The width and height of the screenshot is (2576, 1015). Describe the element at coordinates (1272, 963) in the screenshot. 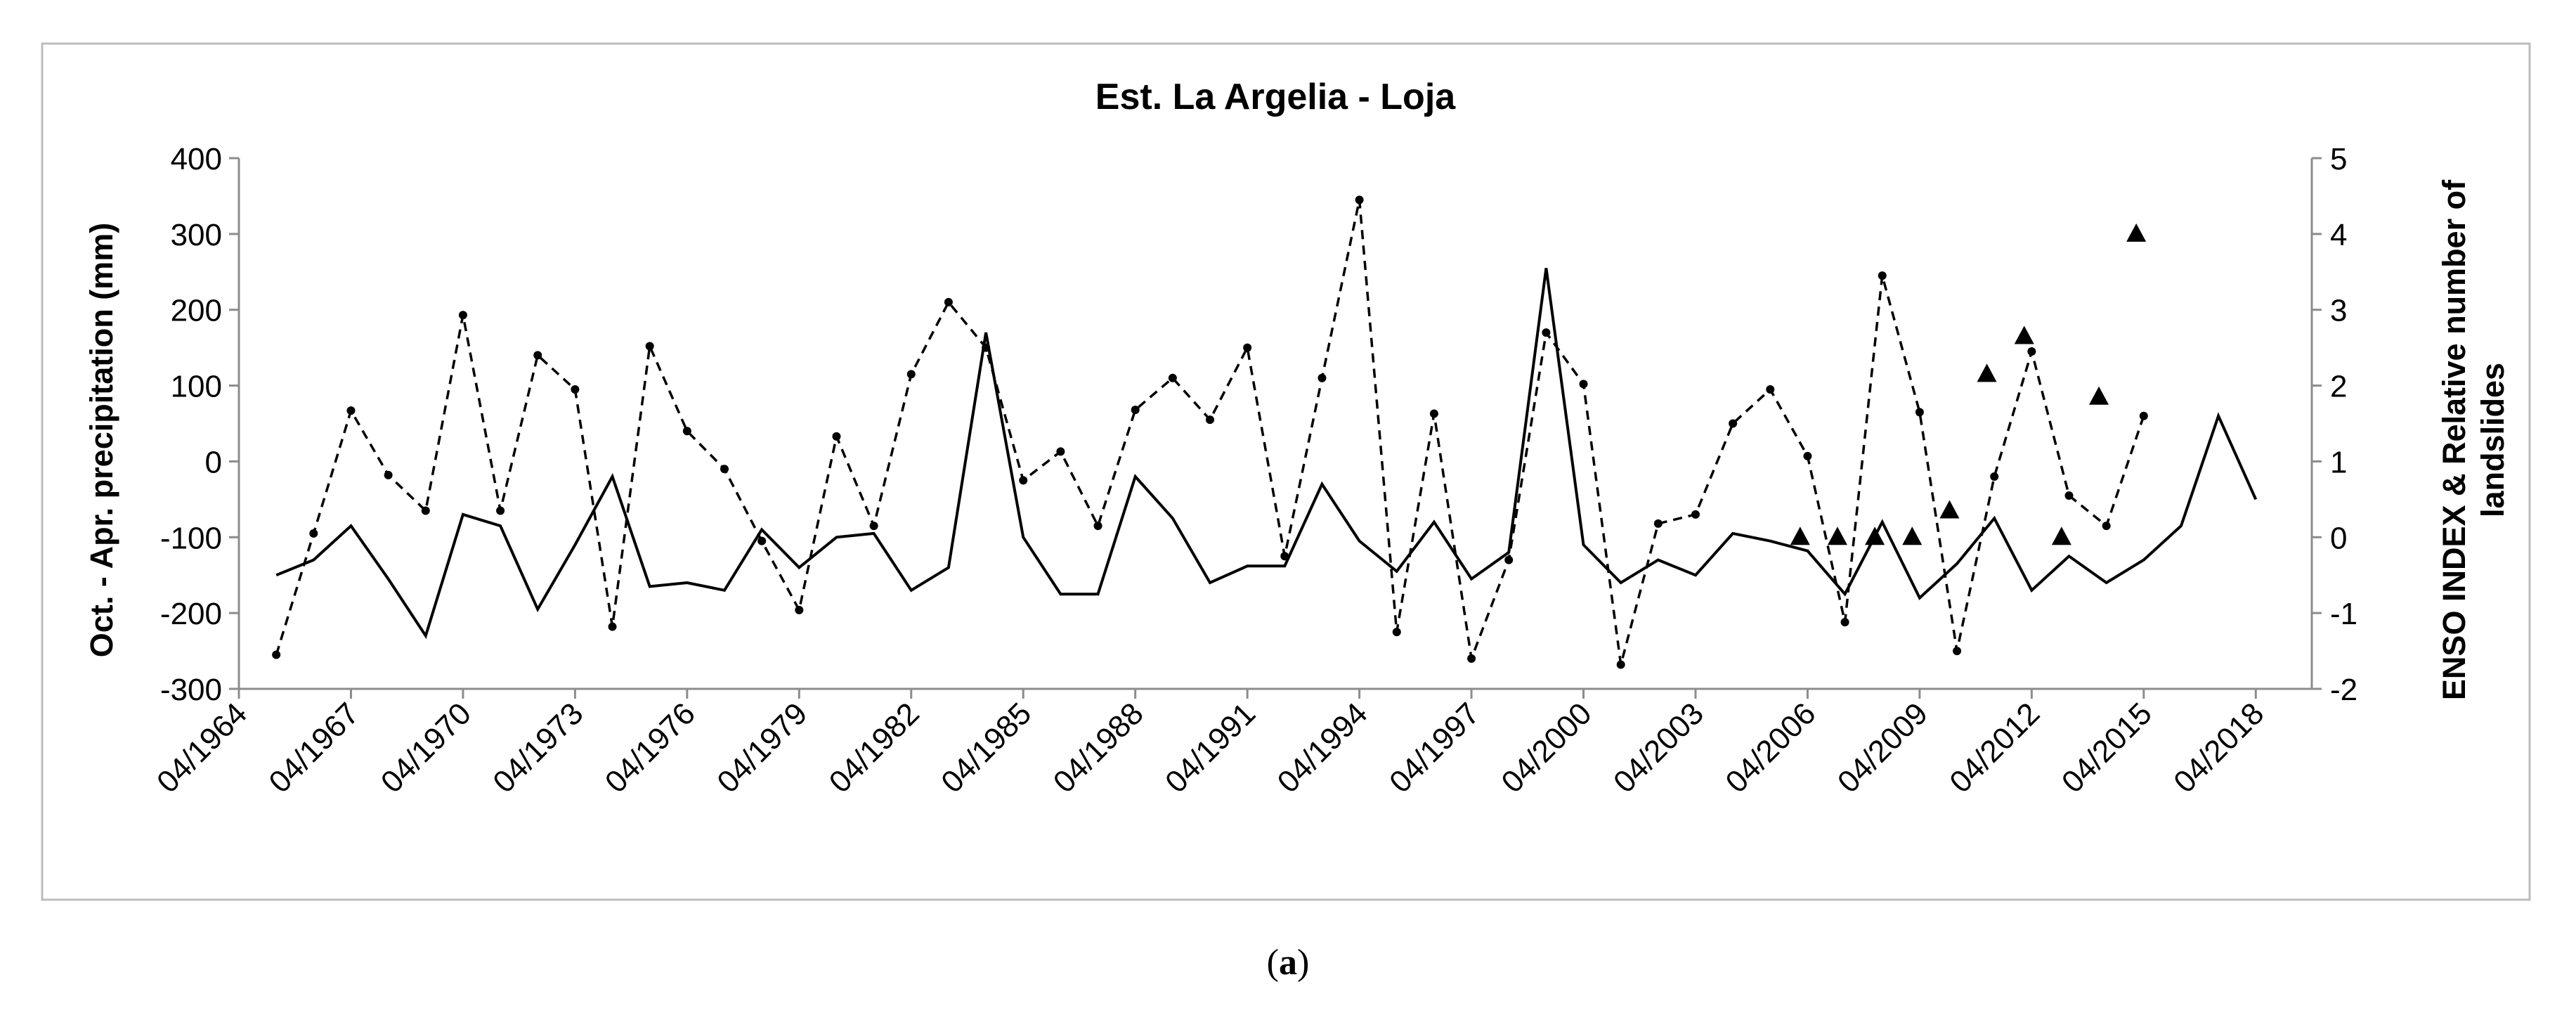

I see `caption-open: (` at that location.